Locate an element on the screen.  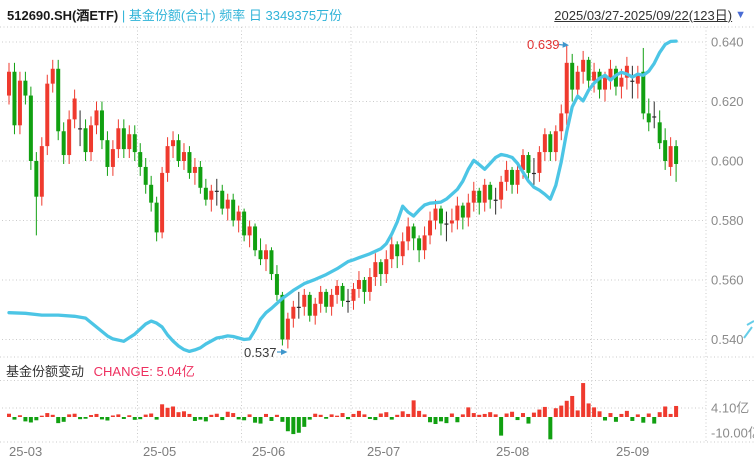
y-axis-tick: 0.540 is located at coordinates (727, 339).